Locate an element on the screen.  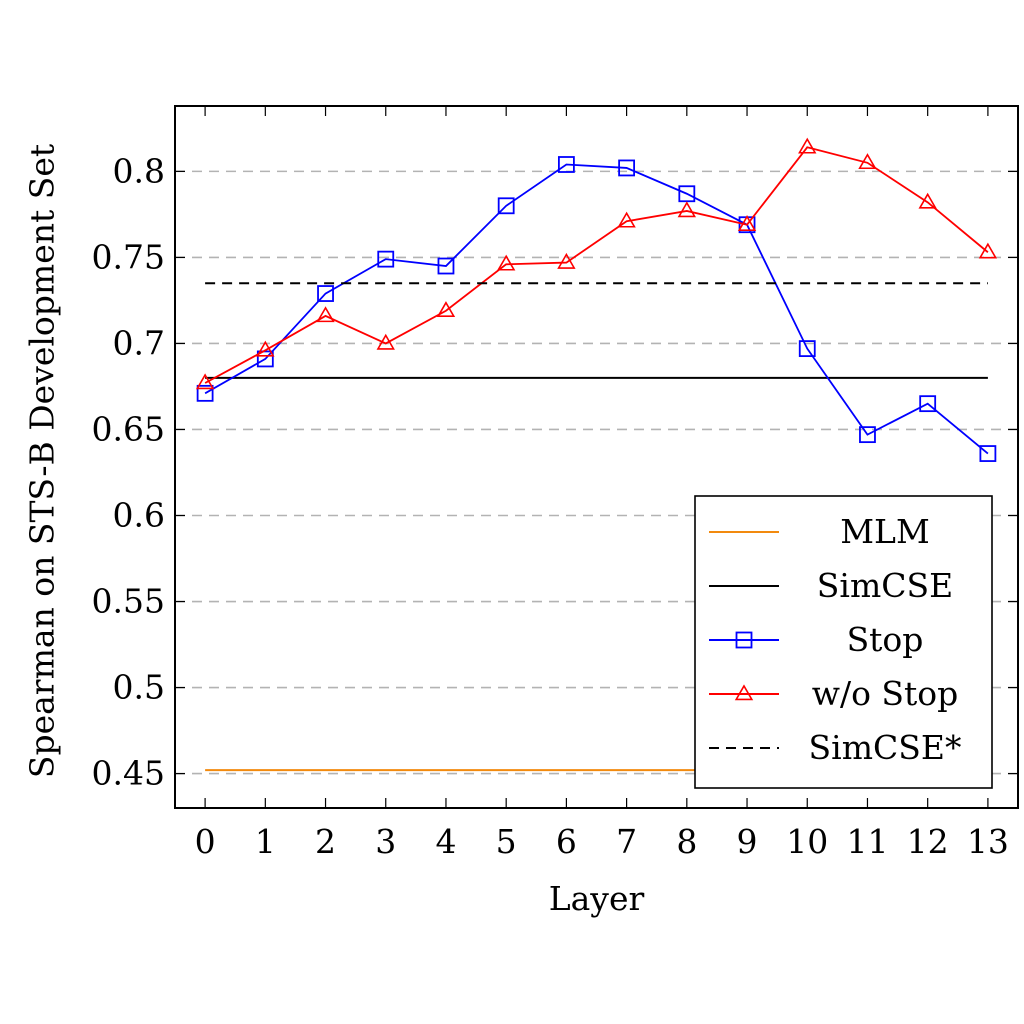
x-axis-title: Layer is located at coordinates (597, 898).